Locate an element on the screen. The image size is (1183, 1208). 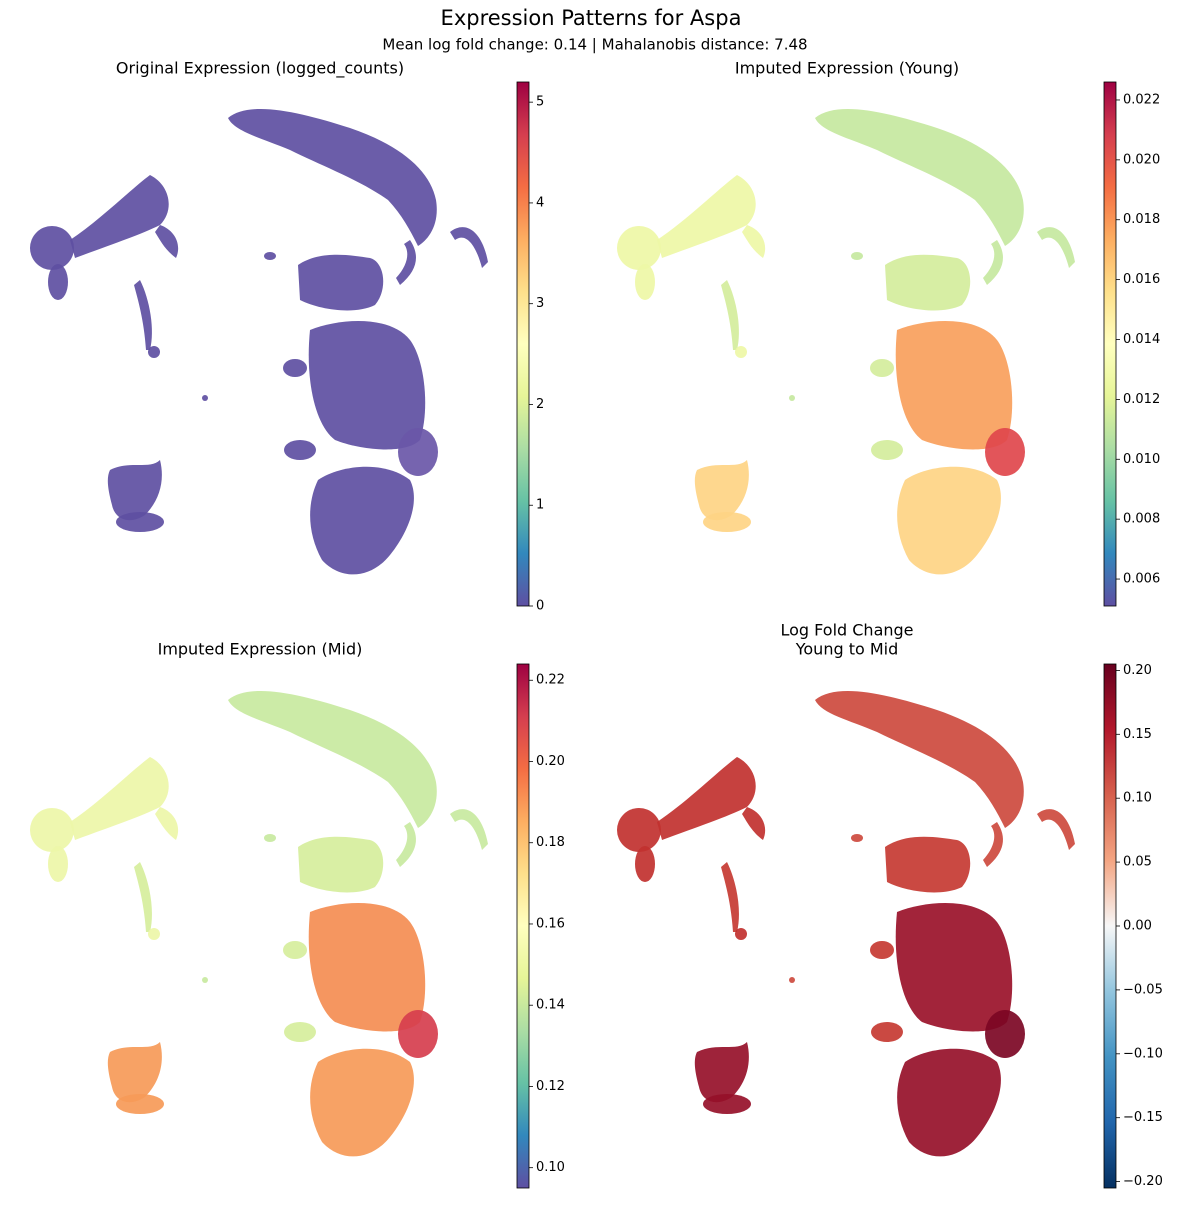
colorbar-tick-label: 0.05 is located at coordinates (1137, 862).